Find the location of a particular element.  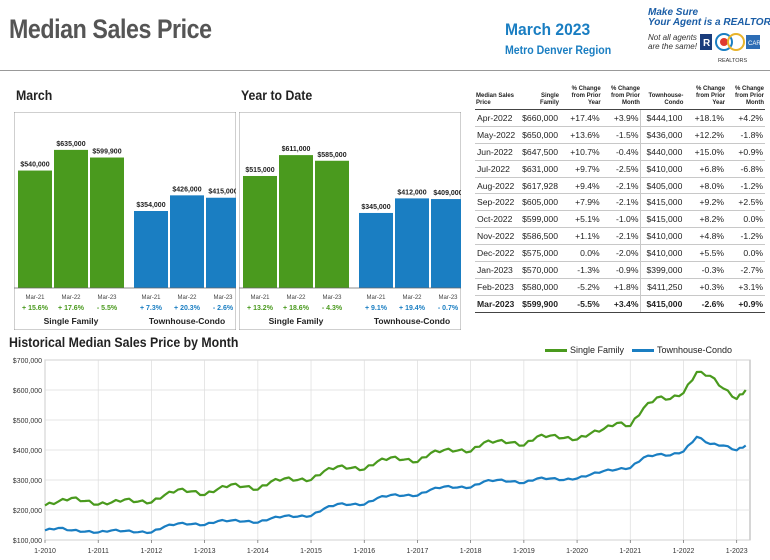

bar-value-label: $412,000 is located at coordinates (411, 192).